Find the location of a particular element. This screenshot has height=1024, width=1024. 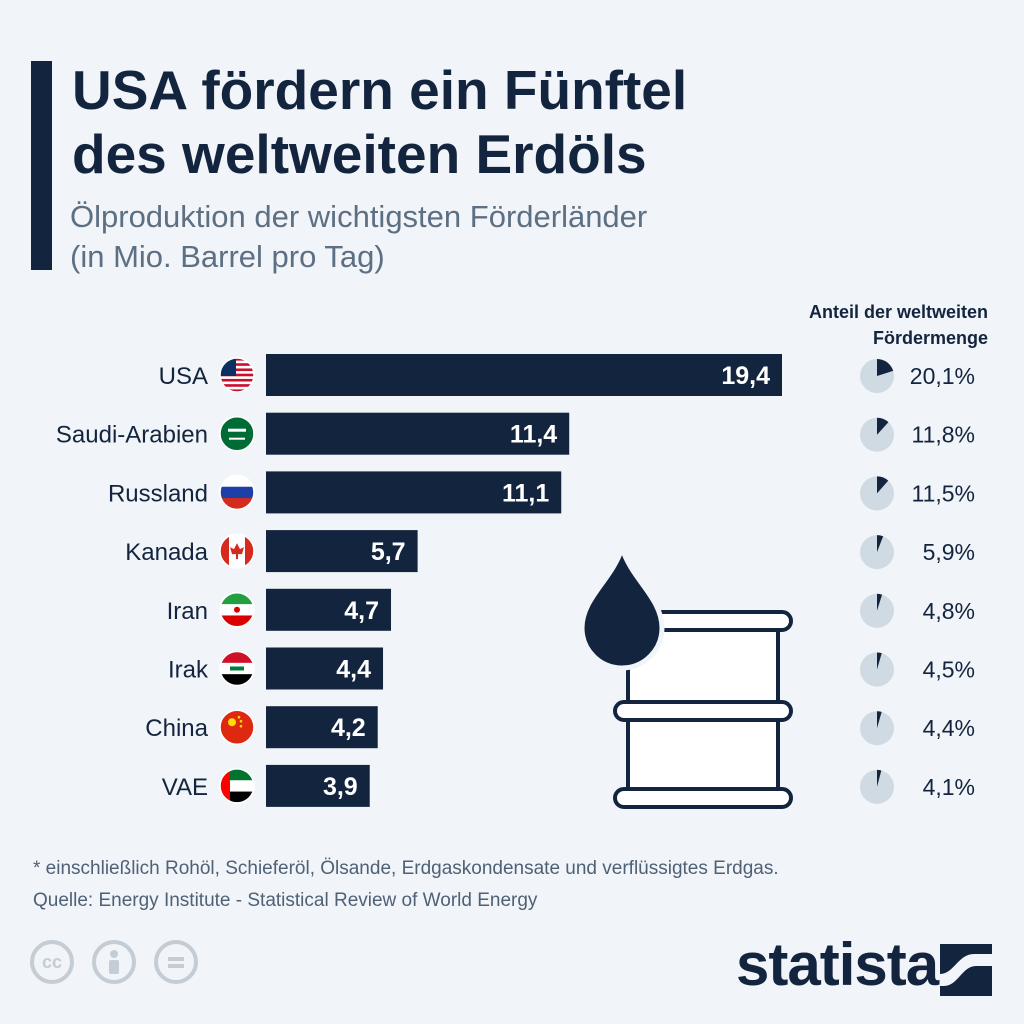

subtitle-line-2: (in Mio. Barrel pro Tag) is located at coordinates (227, 256).